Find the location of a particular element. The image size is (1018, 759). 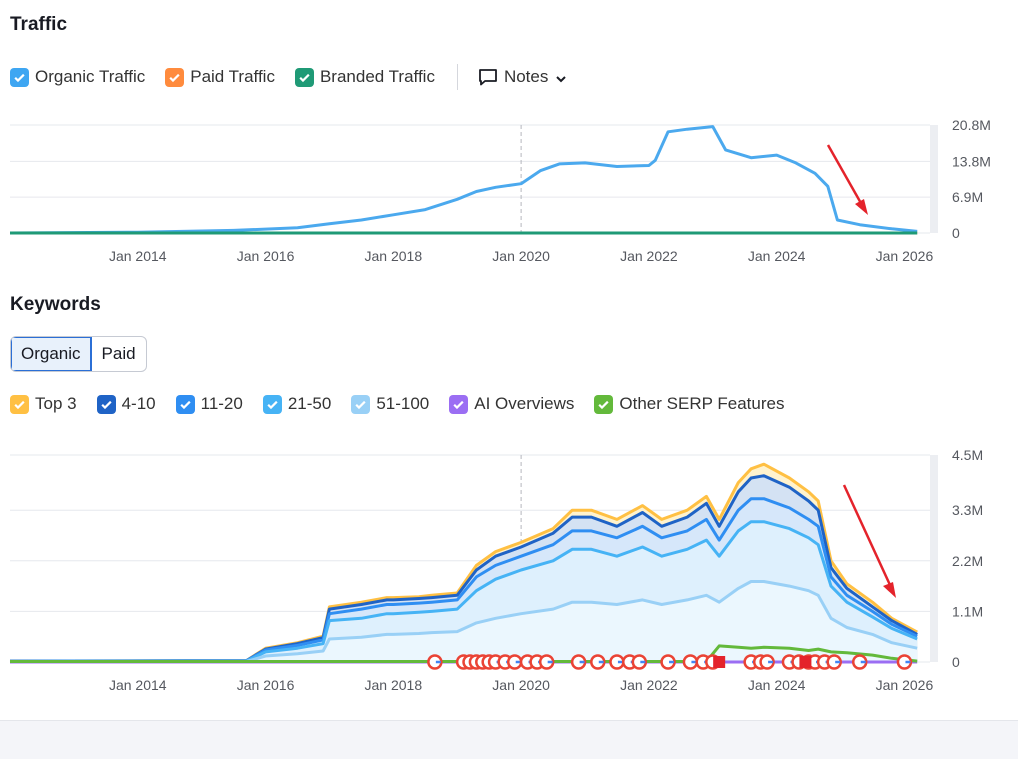

traffic-title: Traffic is located at coordinates (39, 24).